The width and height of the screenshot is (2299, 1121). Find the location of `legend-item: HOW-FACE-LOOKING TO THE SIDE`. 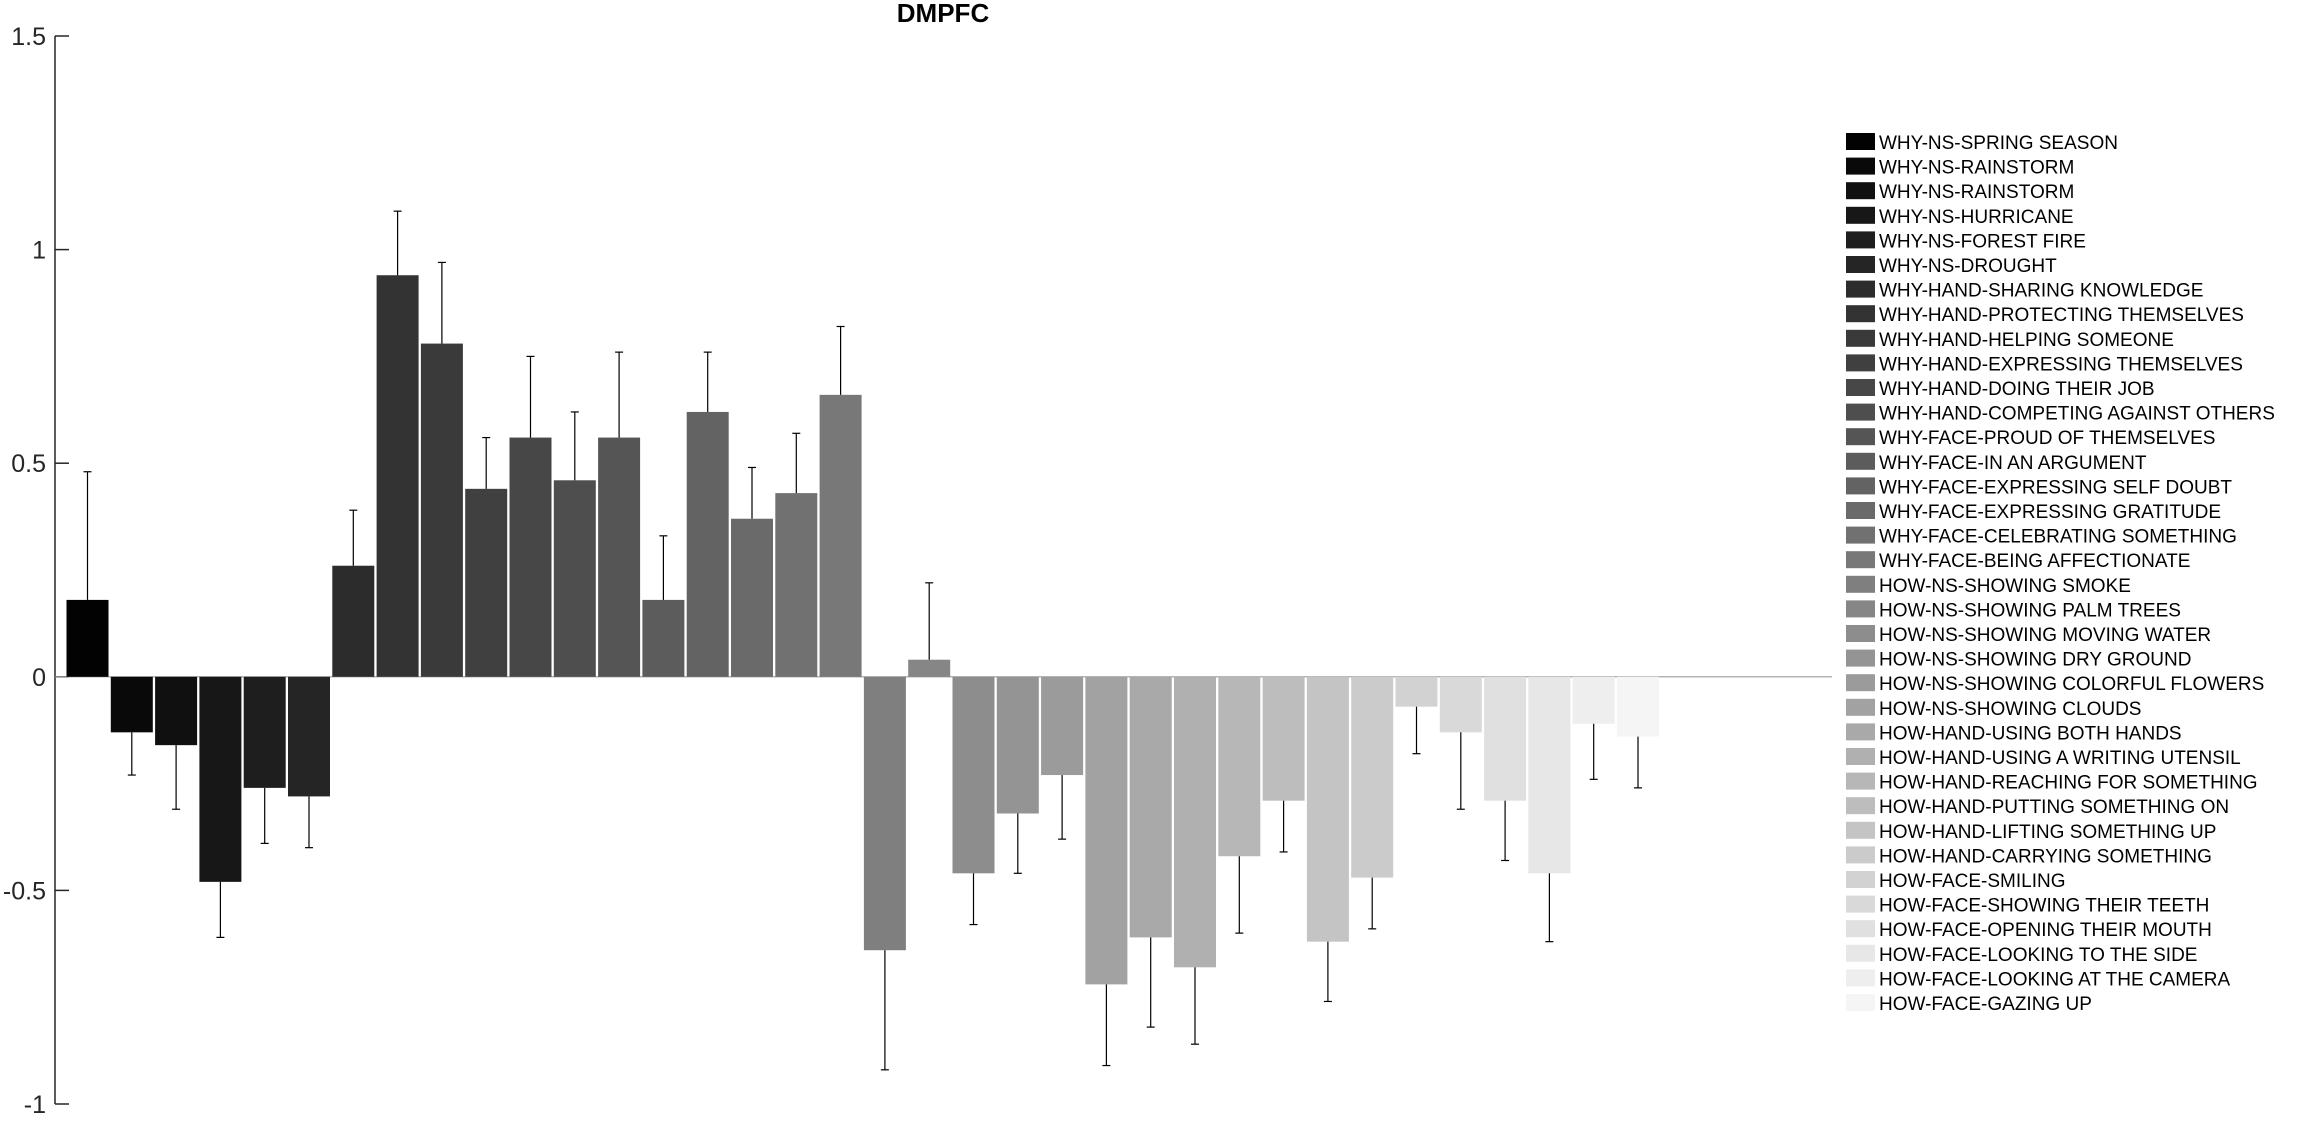

legend-item: HOW-FACE-LOOKING TO THE SIDE is located at coordinates (2021, 955).